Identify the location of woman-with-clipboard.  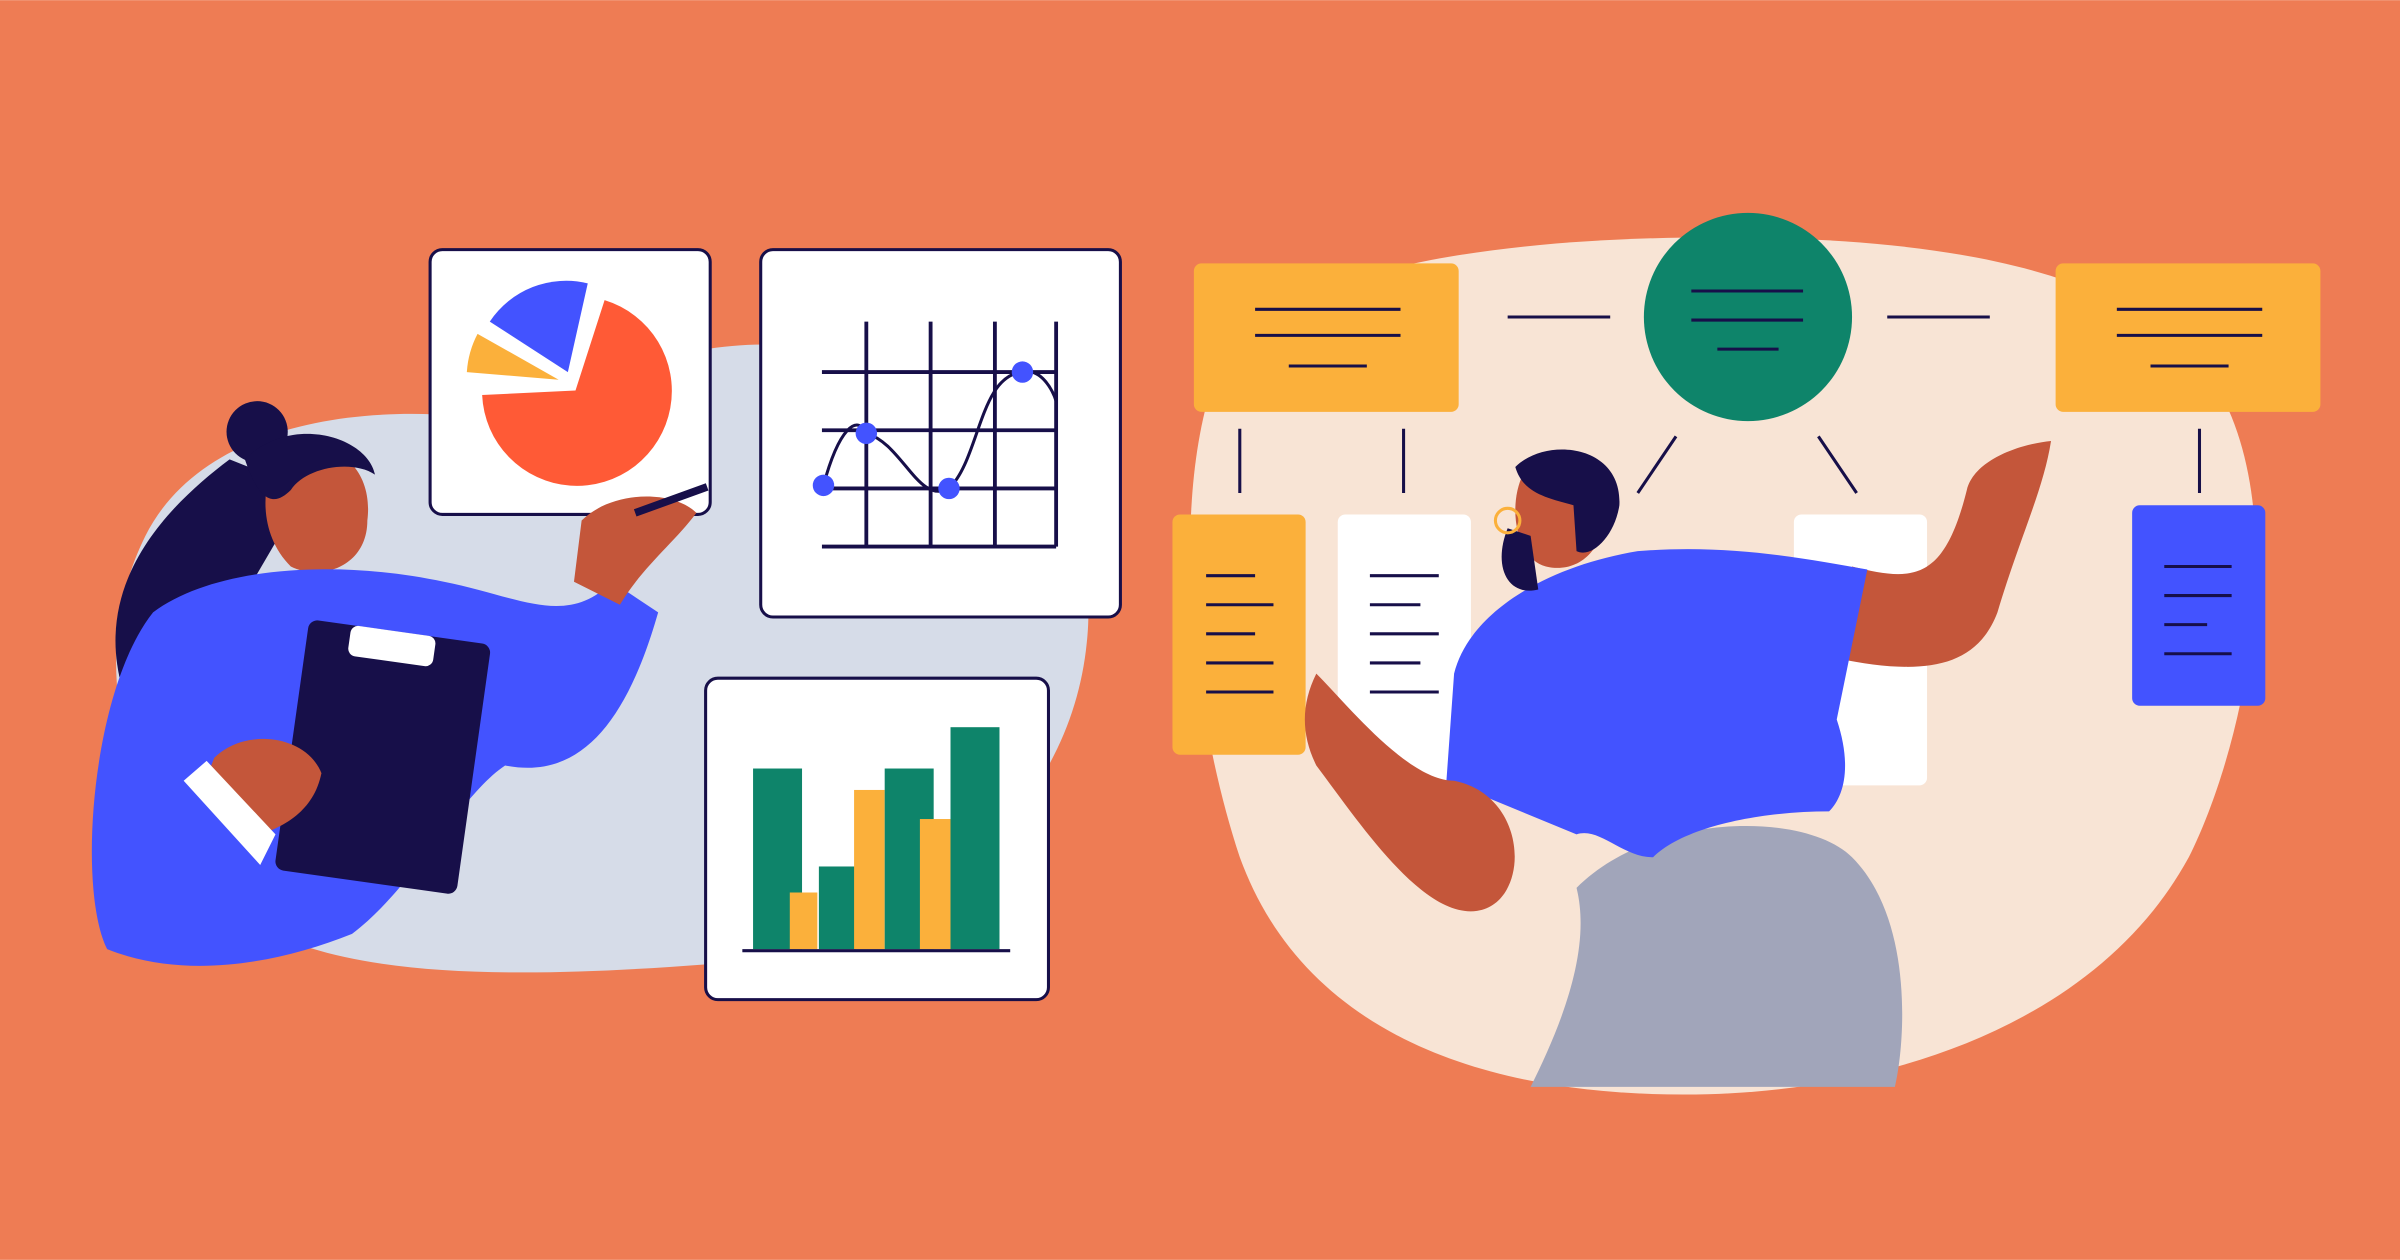
(400, 683).